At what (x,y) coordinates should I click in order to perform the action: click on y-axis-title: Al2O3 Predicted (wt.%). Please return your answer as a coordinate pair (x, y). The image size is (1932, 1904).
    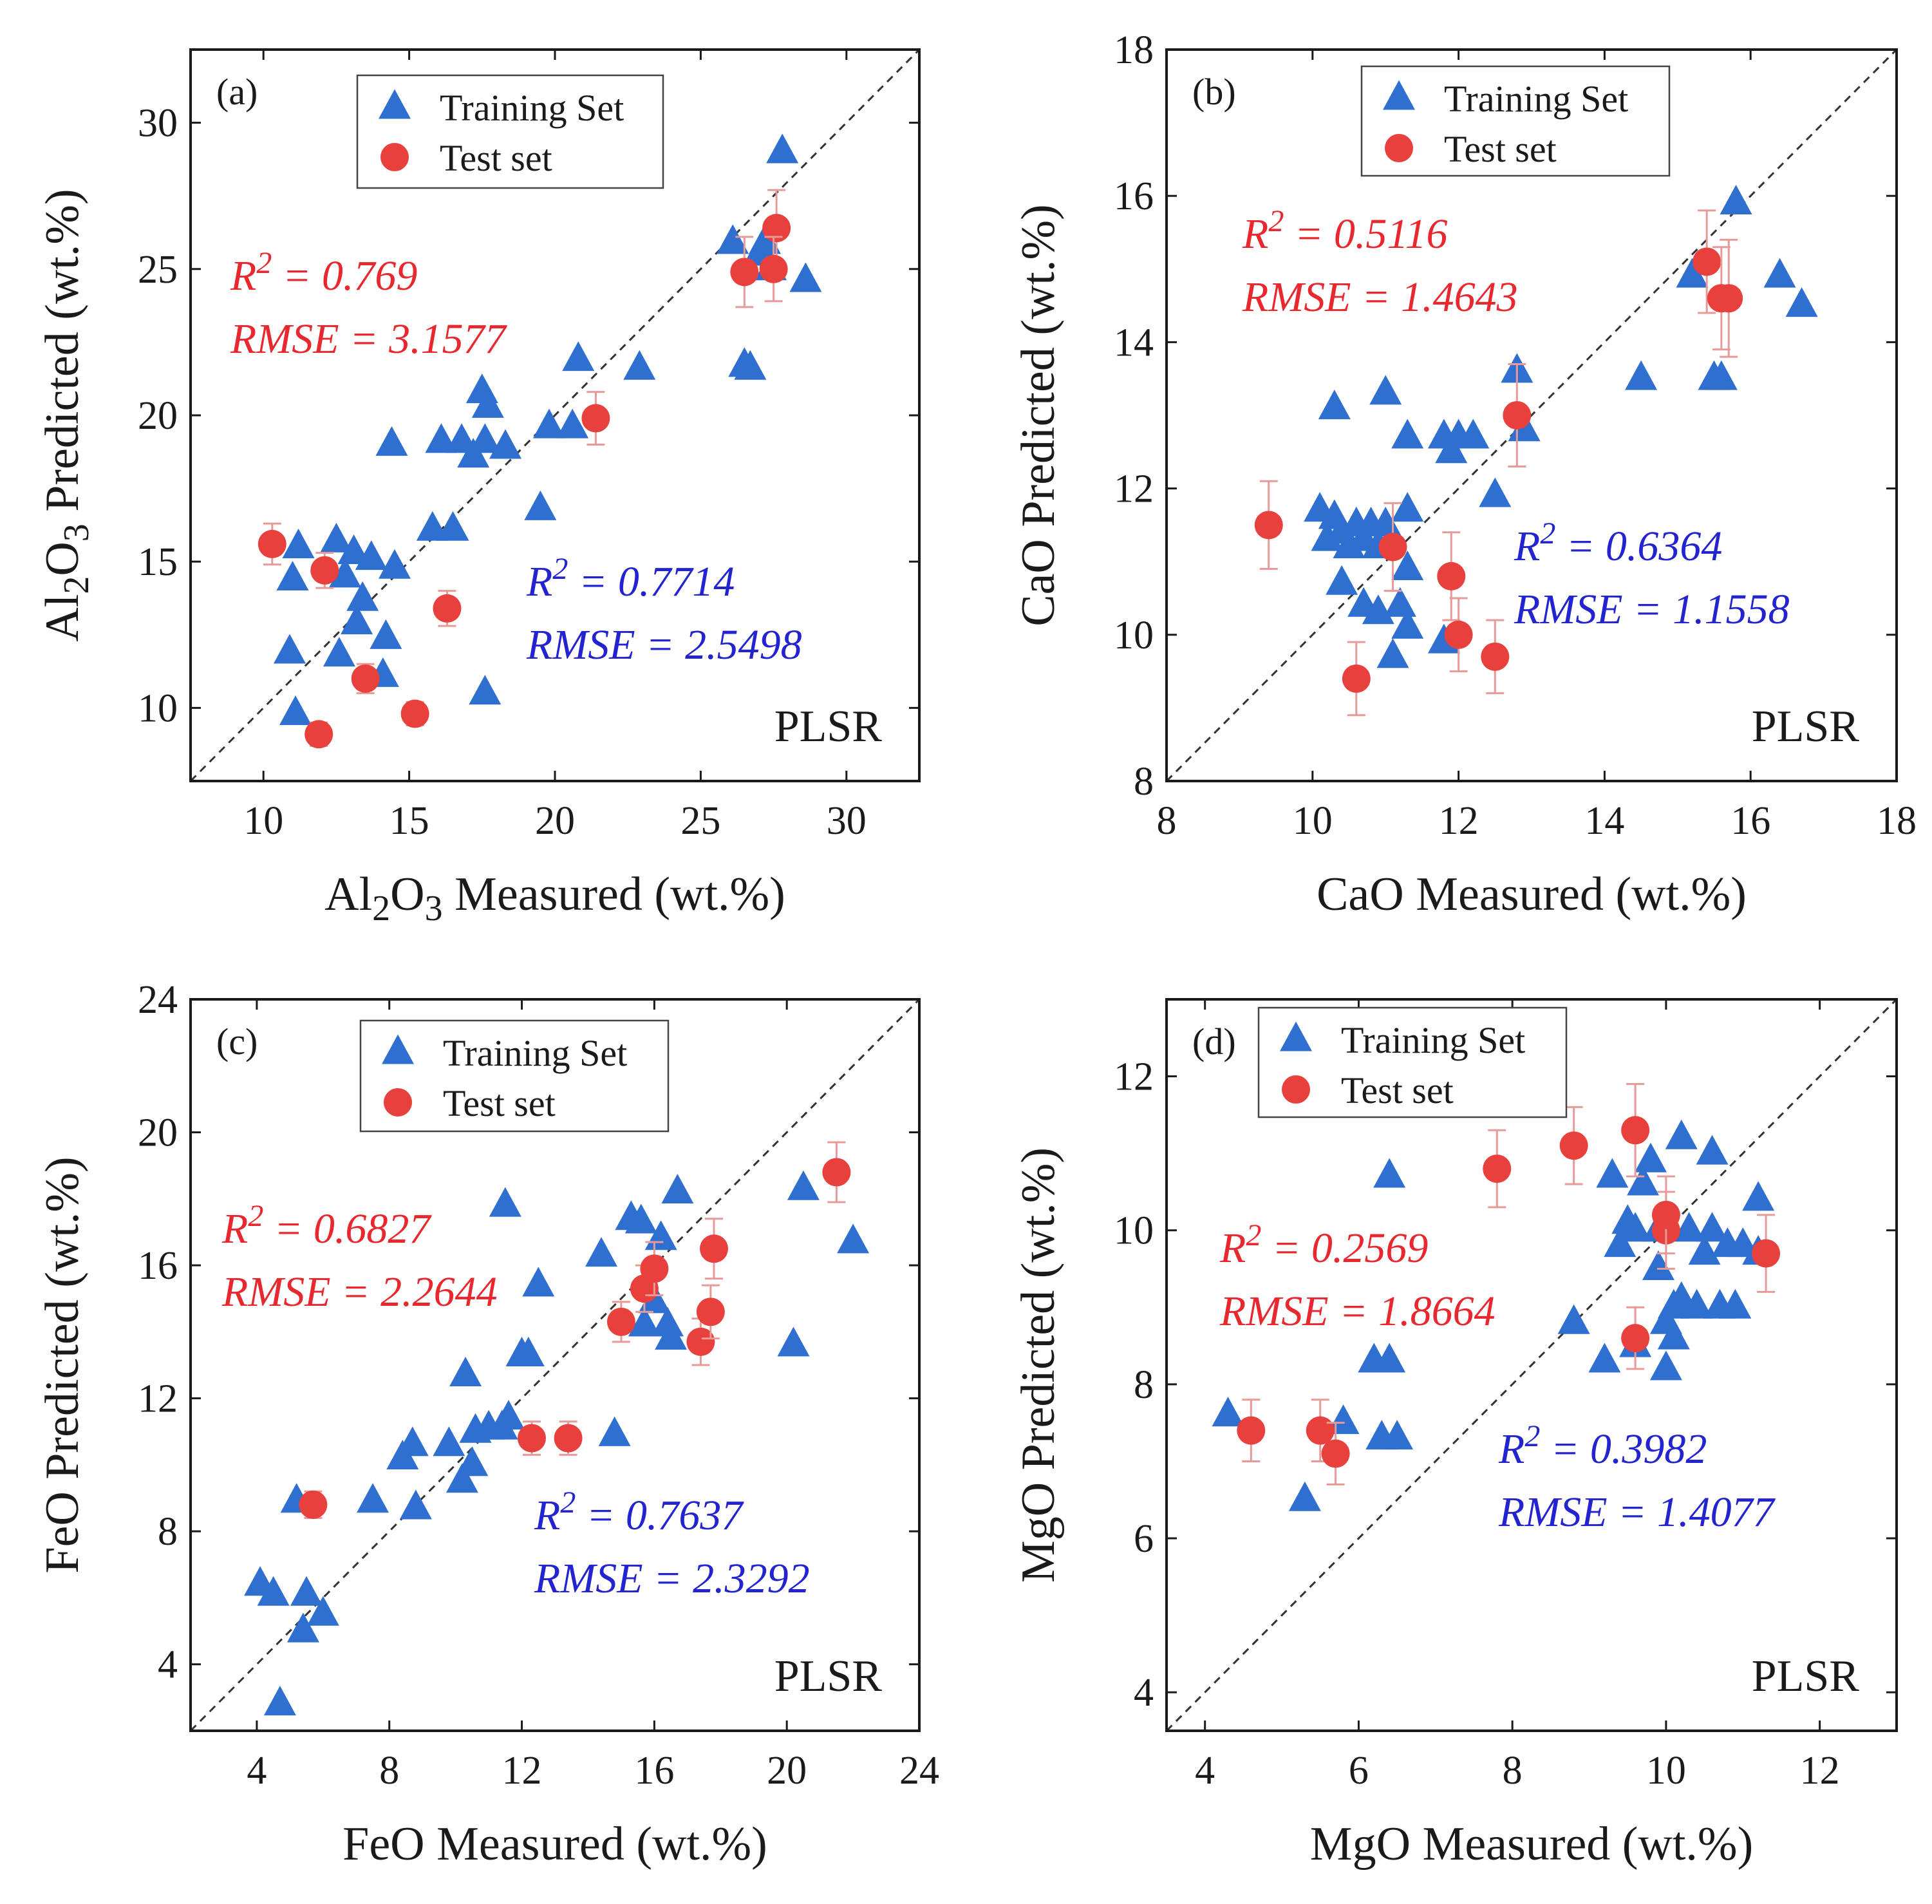
    Looking at the image, I should click on (66, 415).